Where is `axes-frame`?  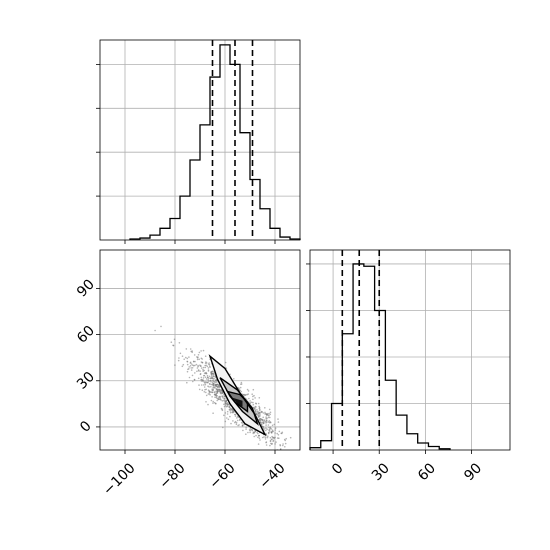
axes-frame is located at coordinates (200, 350).